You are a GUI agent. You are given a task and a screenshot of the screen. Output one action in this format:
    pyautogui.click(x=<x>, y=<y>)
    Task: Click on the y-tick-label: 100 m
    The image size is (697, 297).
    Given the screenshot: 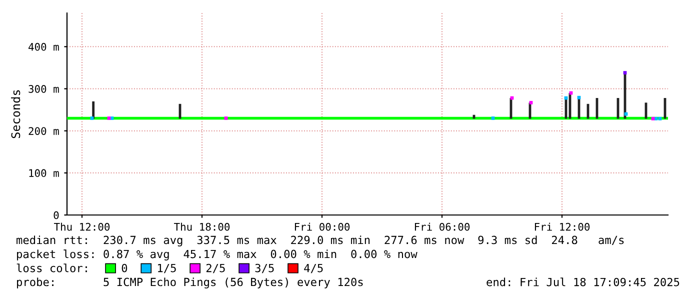 What is the action you would take?
    pyautogui.click(x=44, y=173)
    